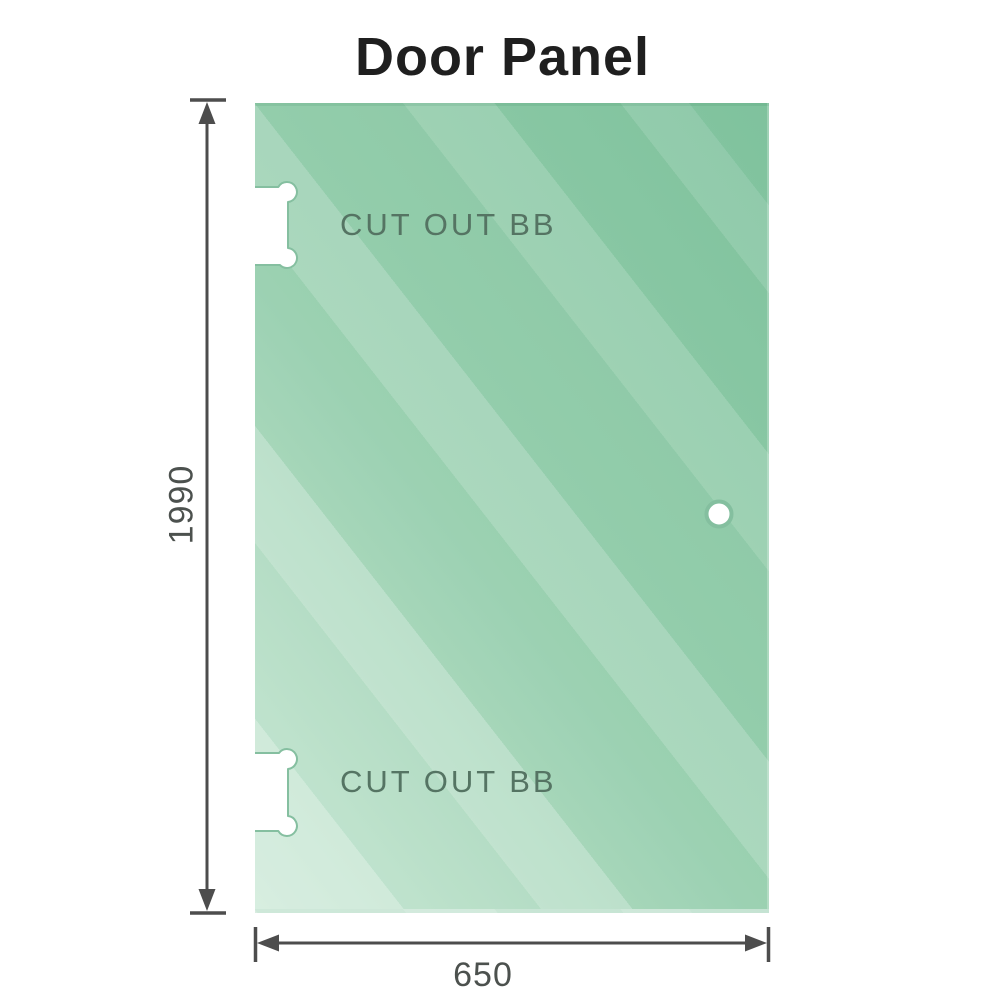  Describe the element at coordinates (448, 224) in the screenshot. I see `cutout-top-label: CUT OUT BB` at that location.